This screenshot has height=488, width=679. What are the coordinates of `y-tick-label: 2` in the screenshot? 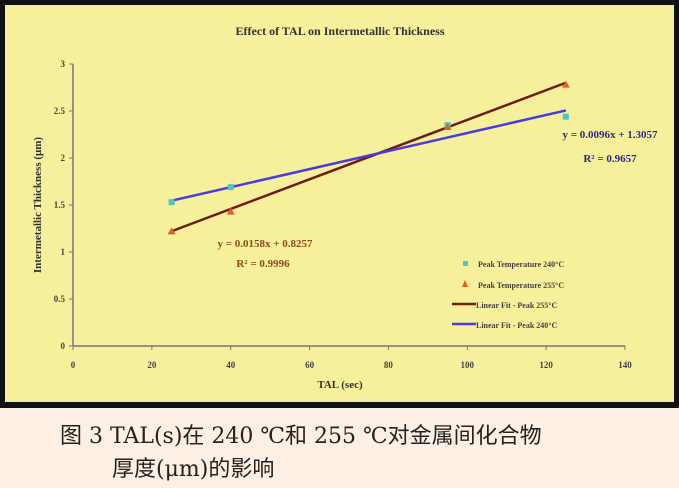 It's located at (63, 158).